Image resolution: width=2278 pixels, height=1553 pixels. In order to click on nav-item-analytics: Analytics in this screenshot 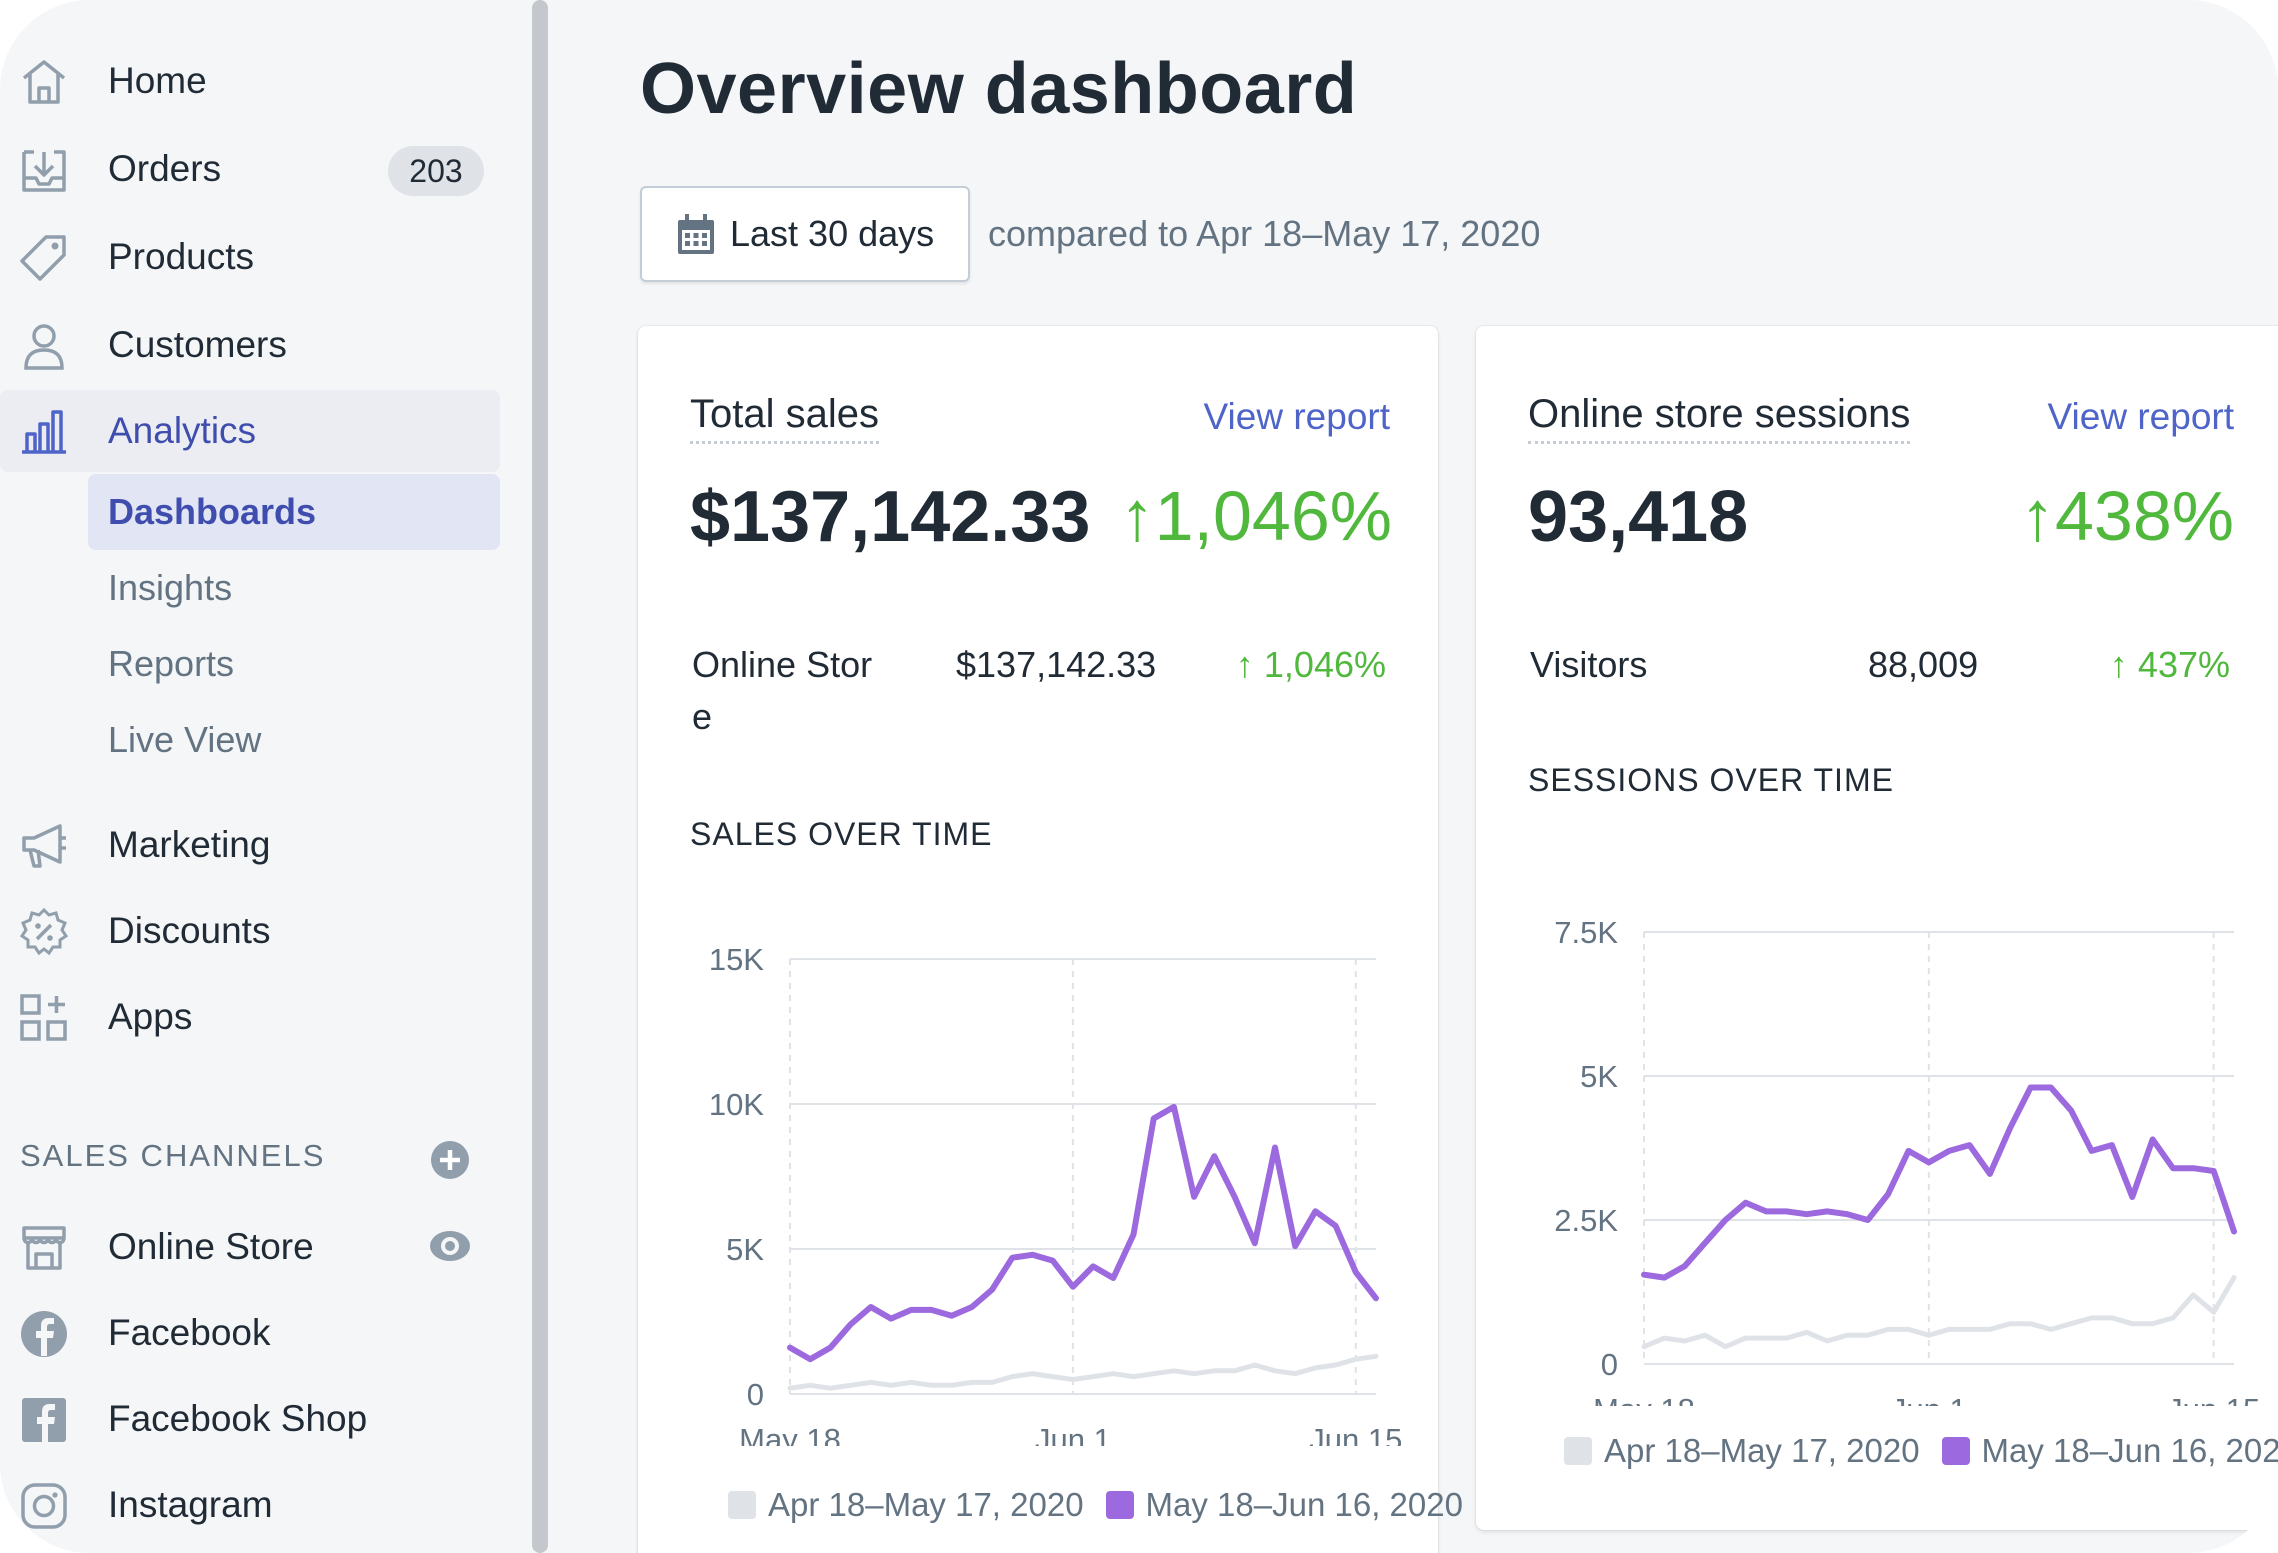, I will do `click(250, 431)`.